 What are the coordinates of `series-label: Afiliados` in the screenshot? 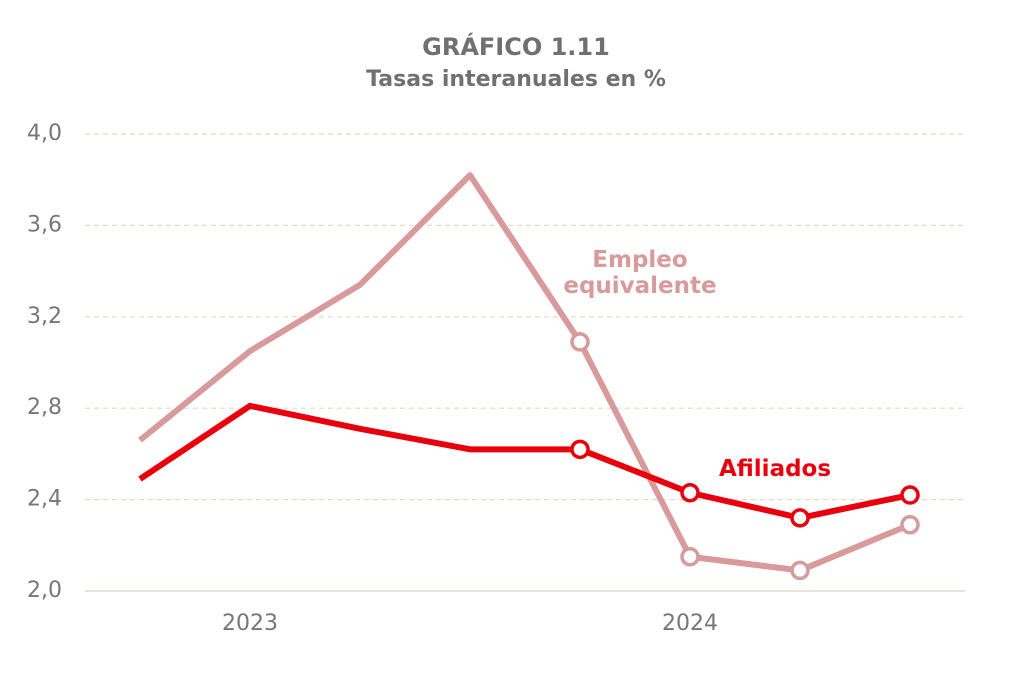 It's located at (775, 469).